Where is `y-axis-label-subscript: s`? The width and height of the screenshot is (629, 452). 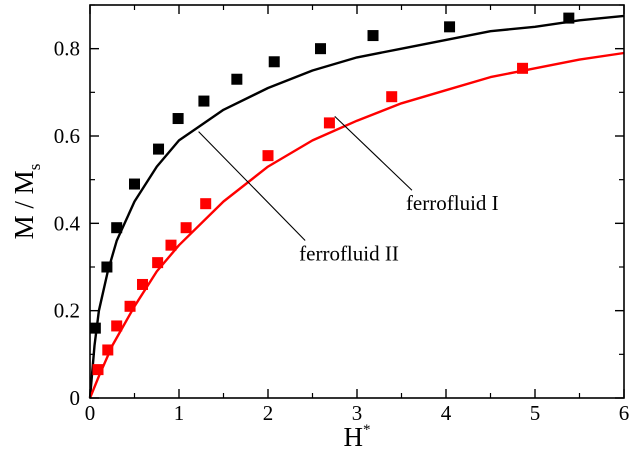
y-axis-label-subscript: s is located at coordinates (34, 167).